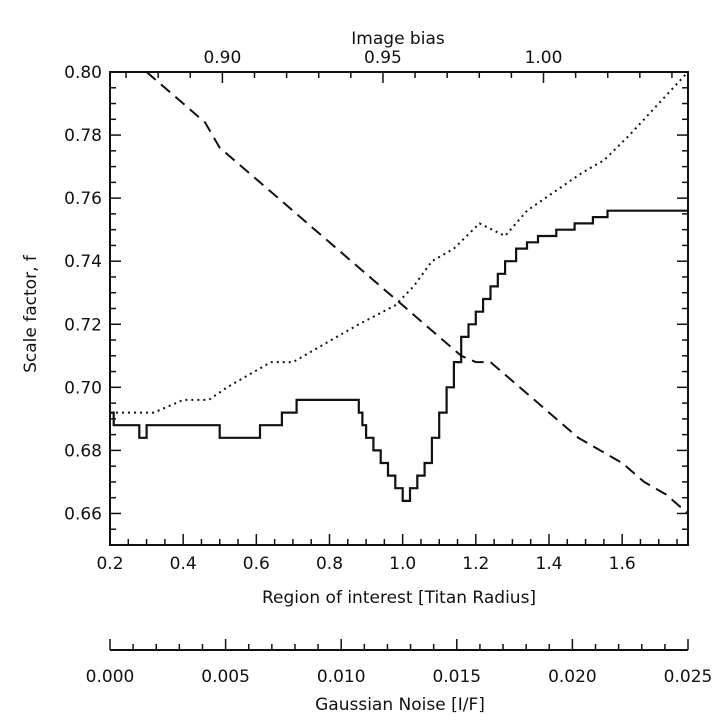 Image resolution: width=727 pixels, height=727 pixels. I want to click on noise-tick-label: 0.000, so click(110, 677).